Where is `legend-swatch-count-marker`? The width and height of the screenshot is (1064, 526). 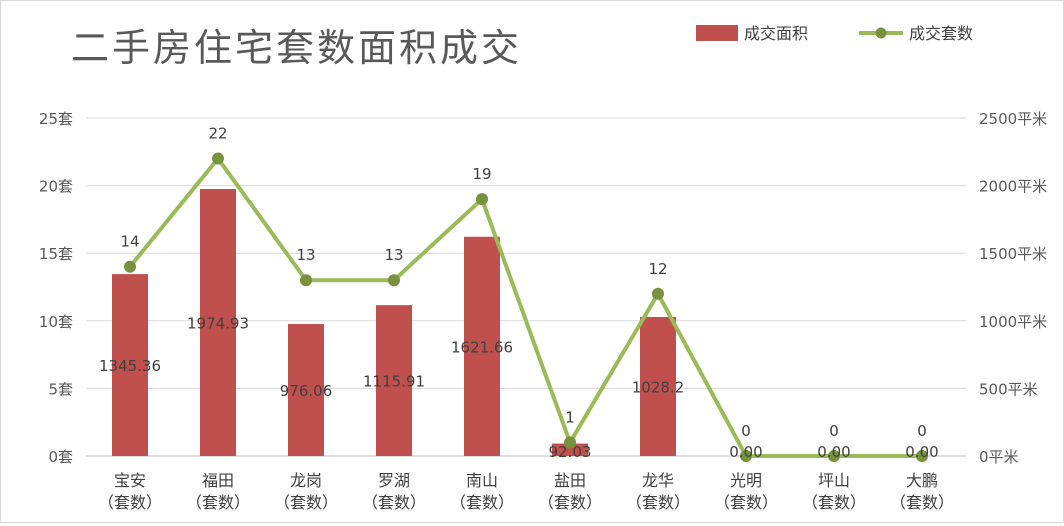 legend-swatch-count-marker is located at coordinates (881, 33).